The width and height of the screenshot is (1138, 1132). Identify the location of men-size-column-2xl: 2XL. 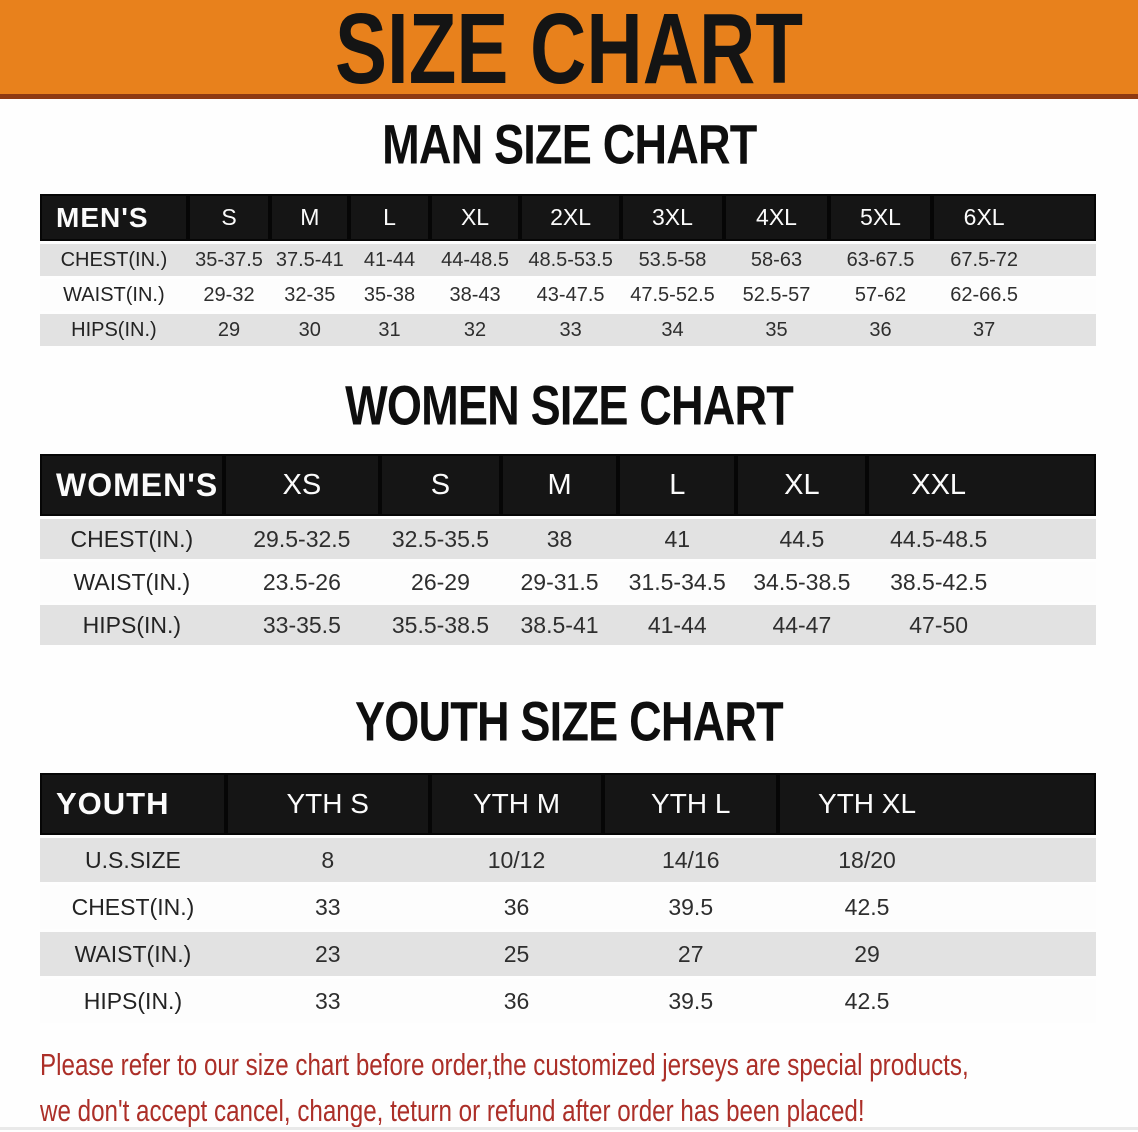
(570, 217).